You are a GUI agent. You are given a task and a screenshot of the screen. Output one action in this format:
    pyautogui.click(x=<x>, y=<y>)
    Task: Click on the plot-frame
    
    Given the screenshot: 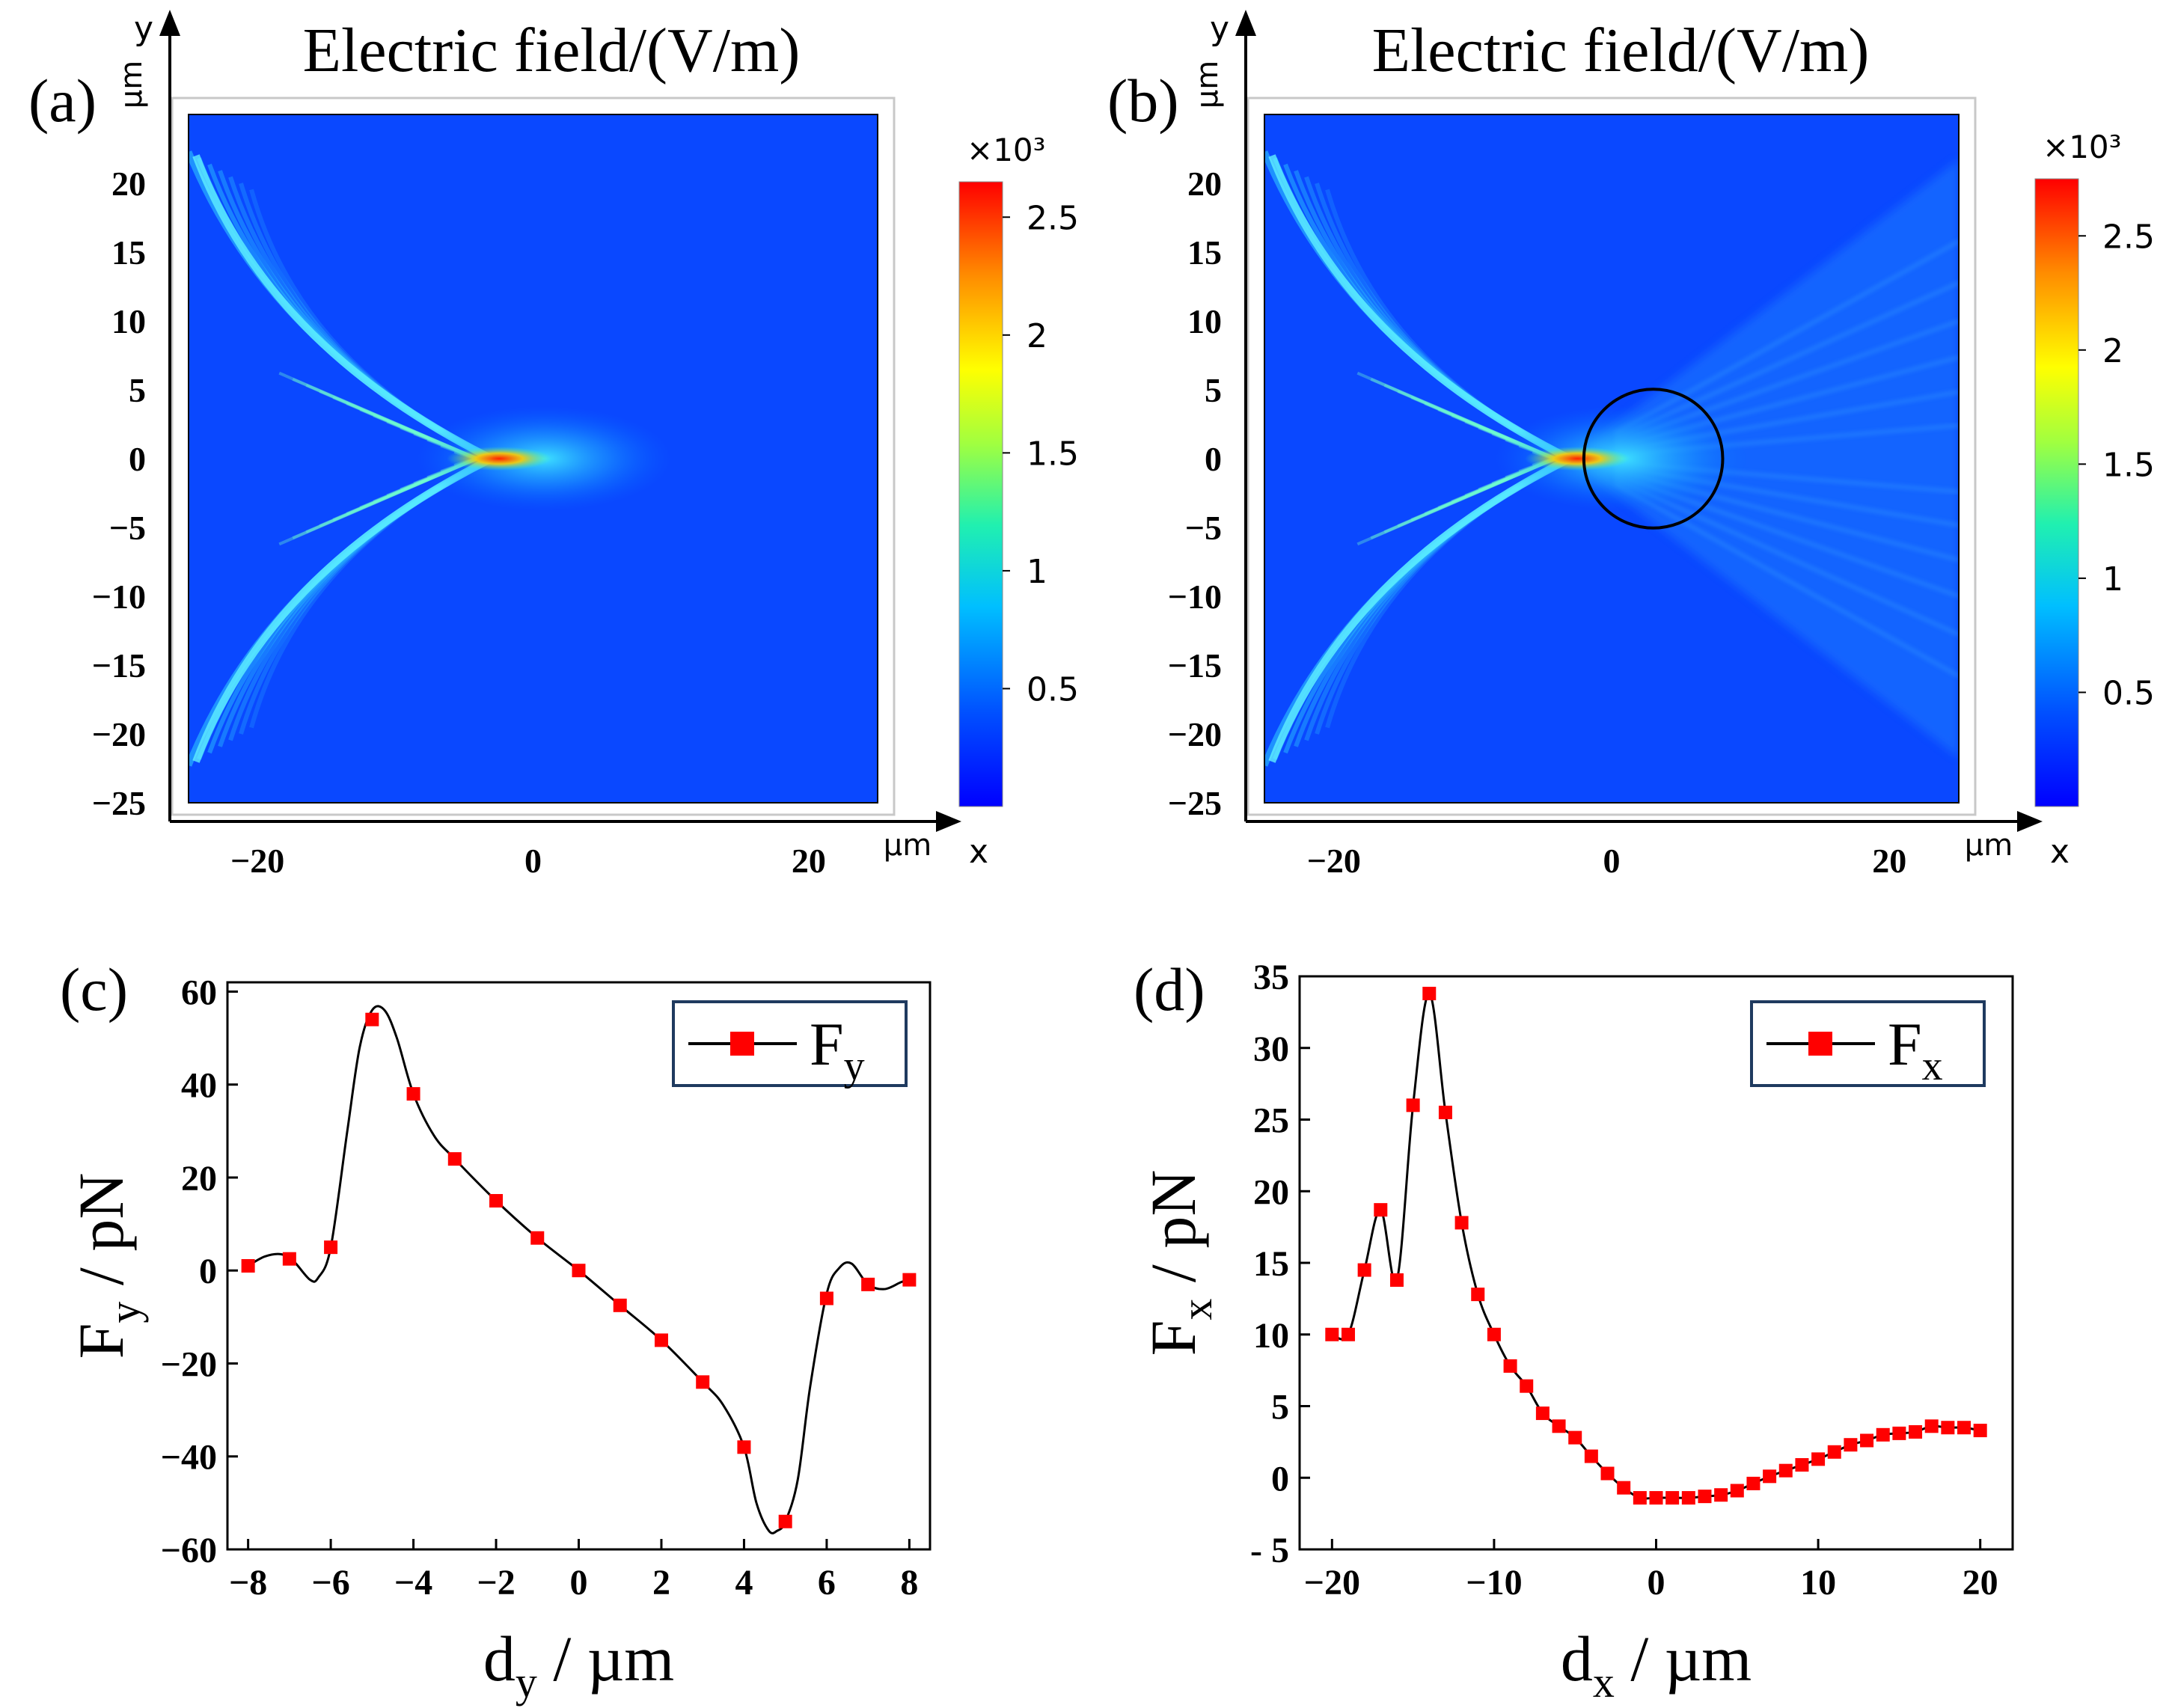 What is the action you would take?
    pyautogui.click(x=533, y=456)
    